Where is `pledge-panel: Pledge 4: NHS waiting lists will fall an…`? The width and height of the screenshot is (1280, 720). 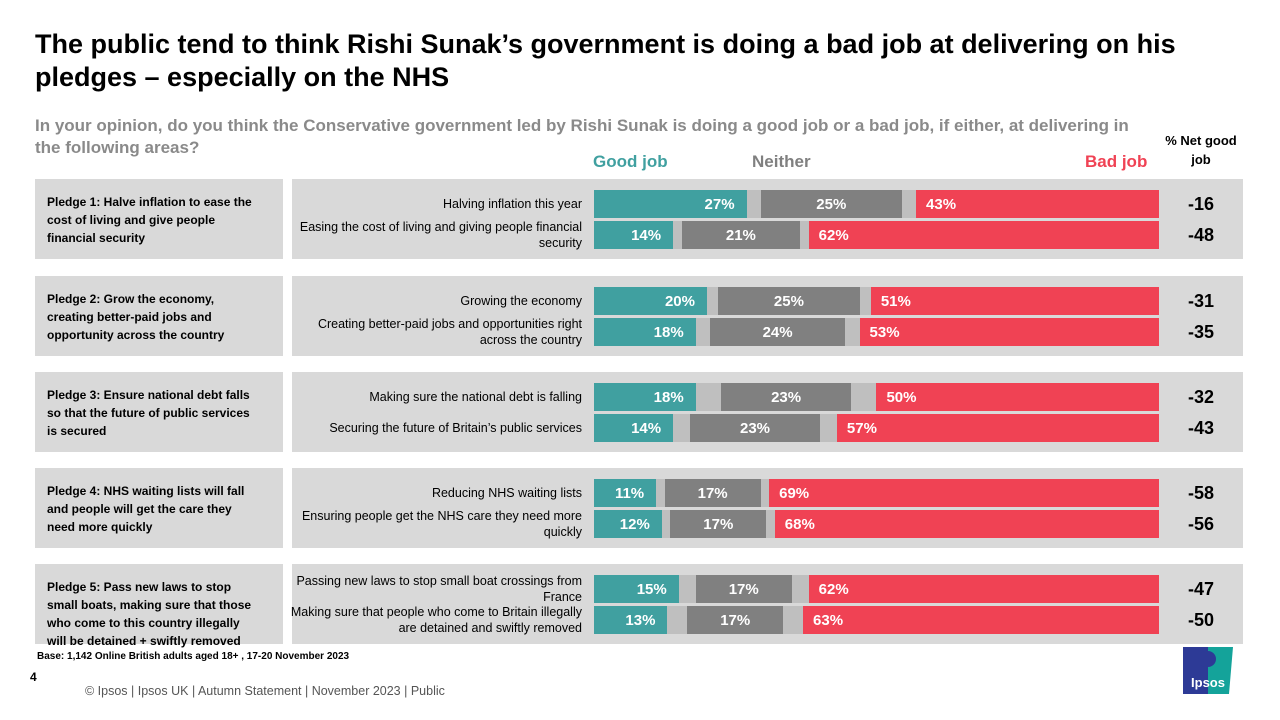
pledge-panel: Pledge 4: NHS waiting lists will fall an… is located at coordinates (159, 508).